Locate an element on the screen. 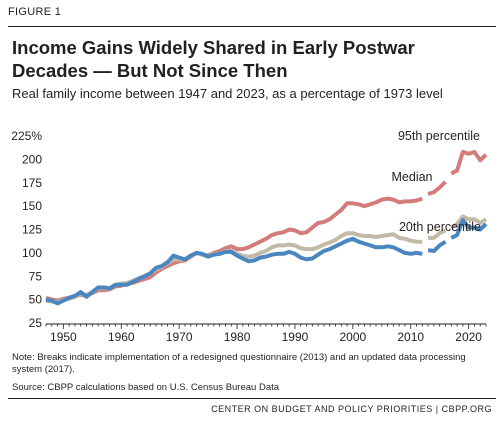 The width and height of the screenshot is (504, 424). x-tick-label: 1960 is located at coordinates (121, 337).